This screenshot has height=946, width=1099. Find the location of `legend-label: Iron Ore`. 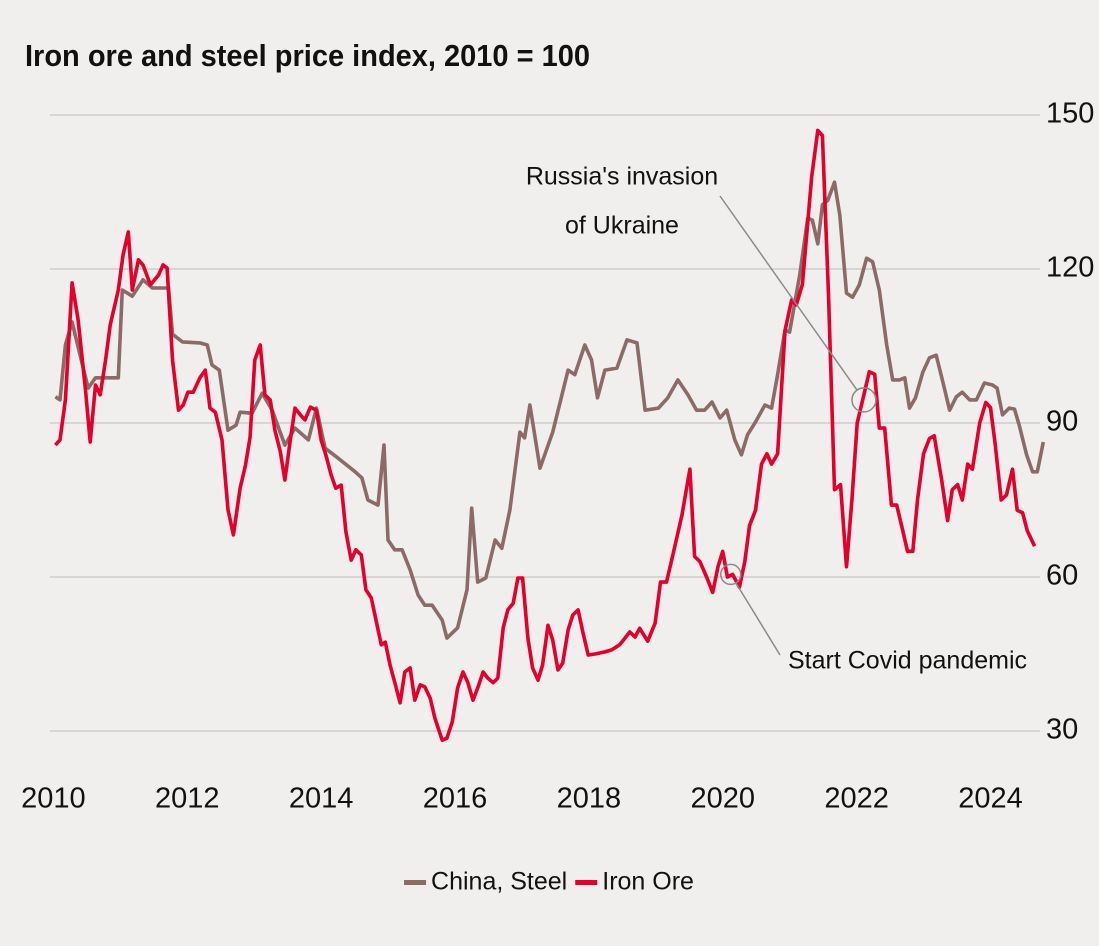

legend-label: Iron Ore is located at coordinates (648, 882).